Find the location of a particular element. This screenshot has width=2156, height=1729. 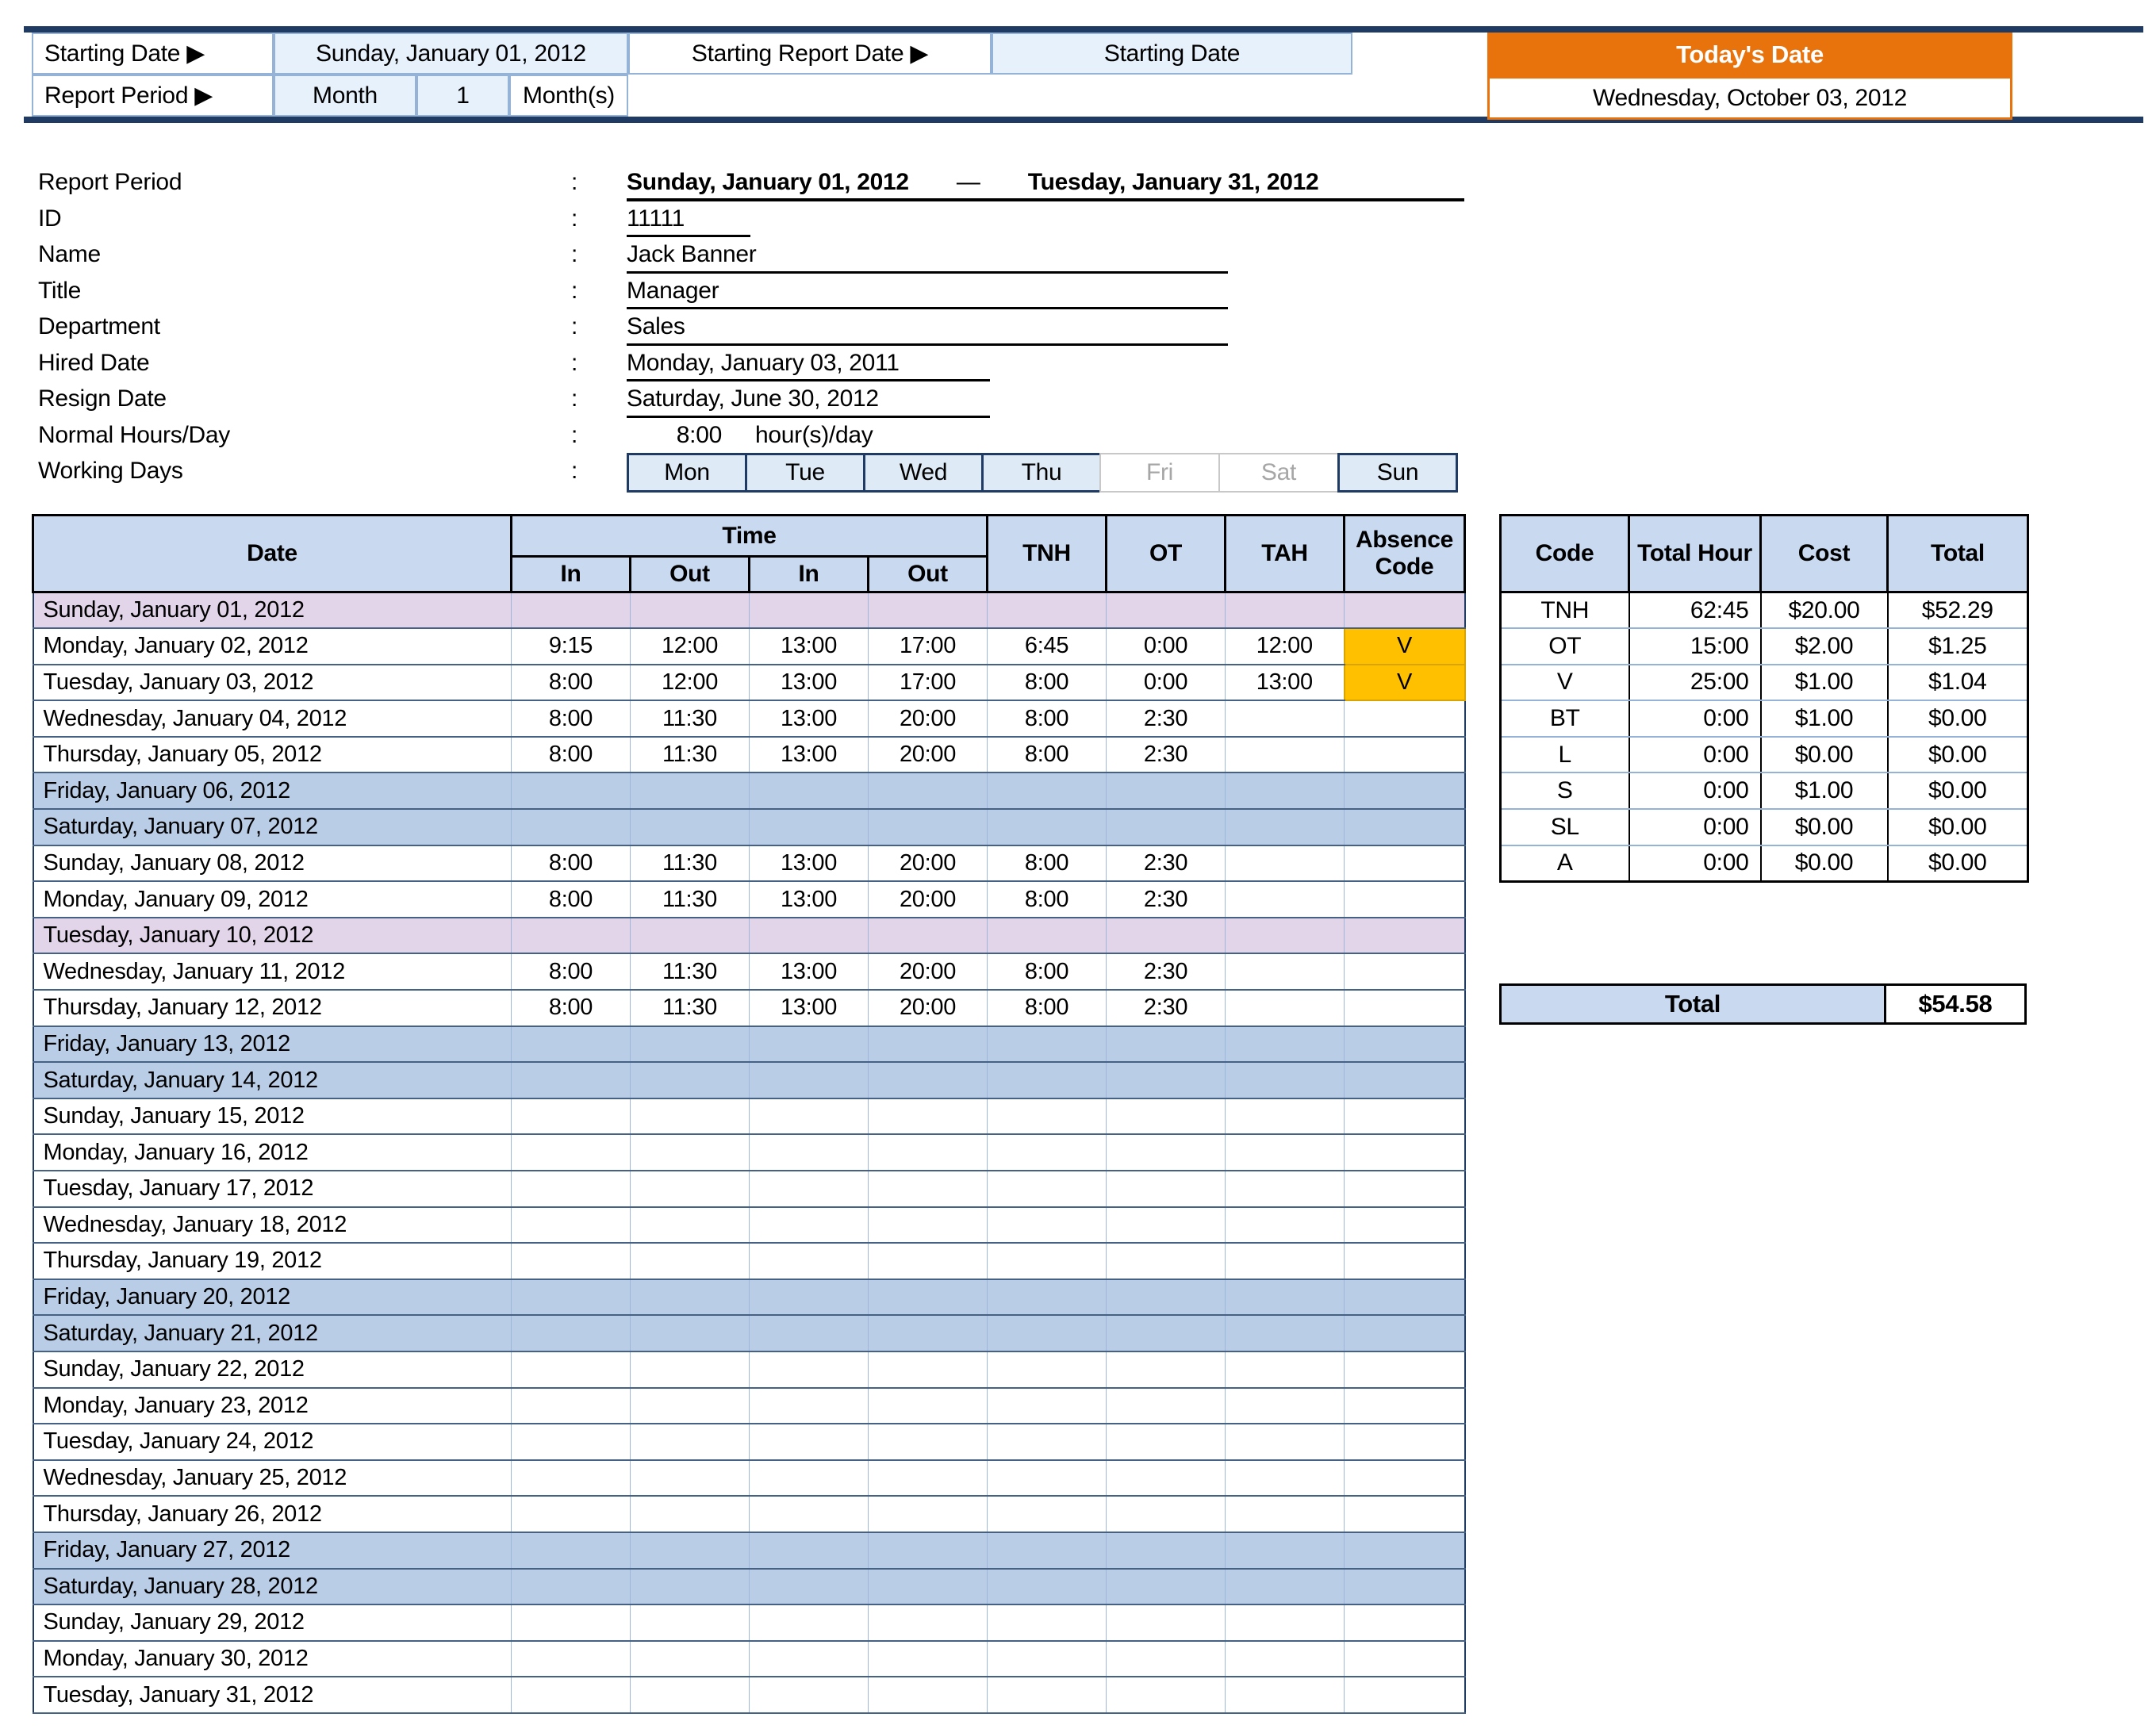

out1-cell: 11:30 is located at coordinates (690, 864).